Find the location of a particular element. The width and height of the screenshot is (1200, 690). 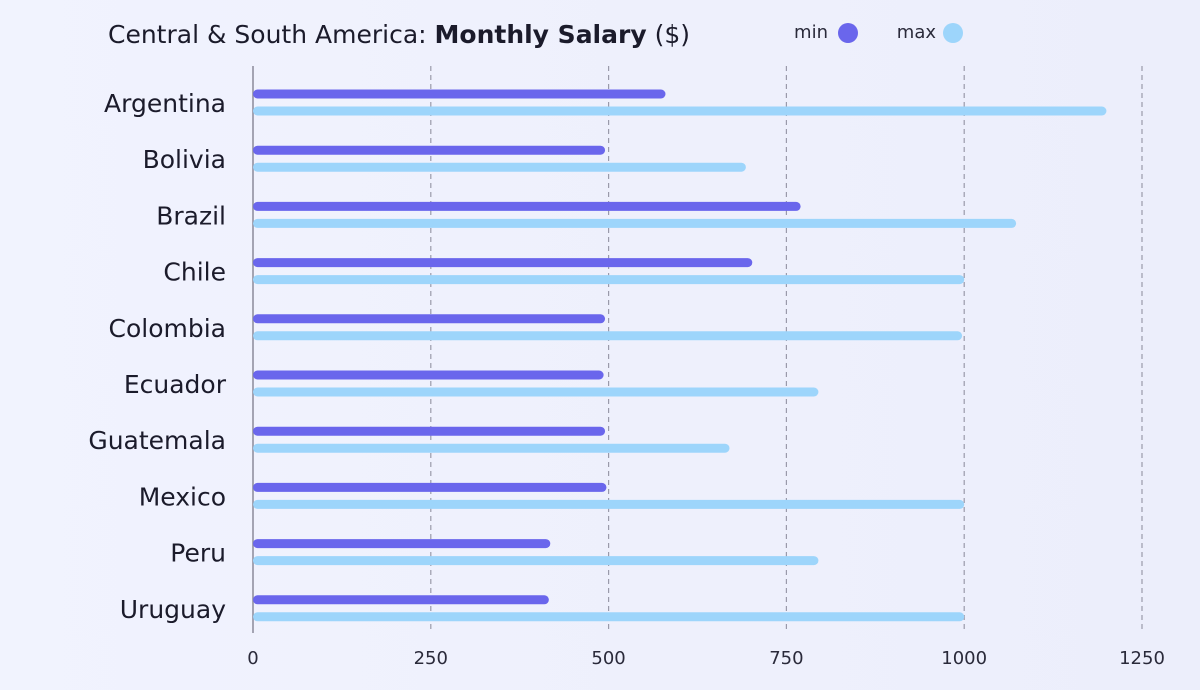

bar-max-mexico is located at coordinates (609, 504).